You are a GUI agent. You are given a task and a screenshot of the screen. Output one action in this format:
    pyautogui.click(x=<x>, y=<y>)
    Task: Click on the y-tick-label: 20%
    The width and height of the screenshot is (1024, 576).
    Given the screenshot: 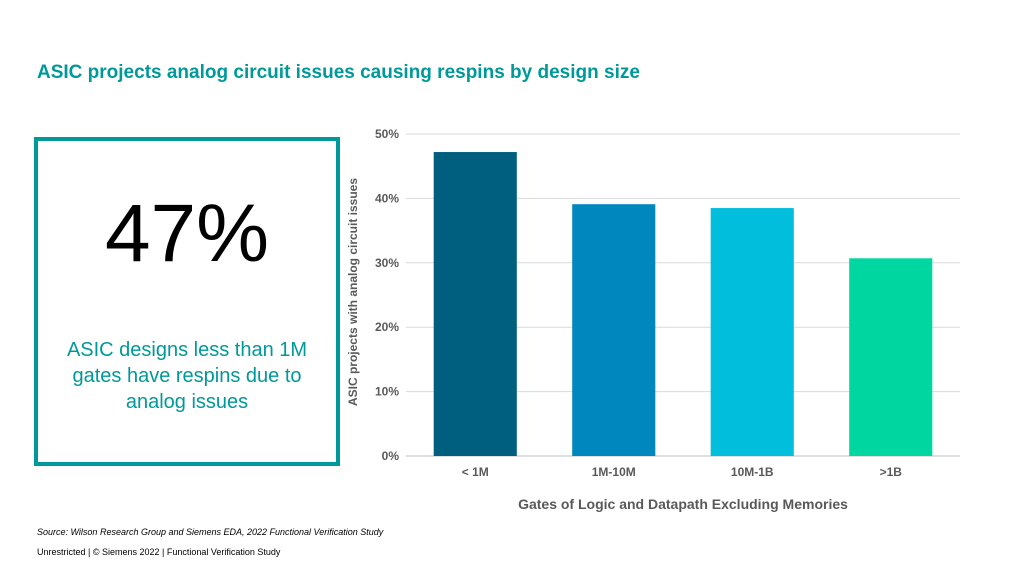 What is the action you would take?
    pyautogui.click(x=387, y=327)
    